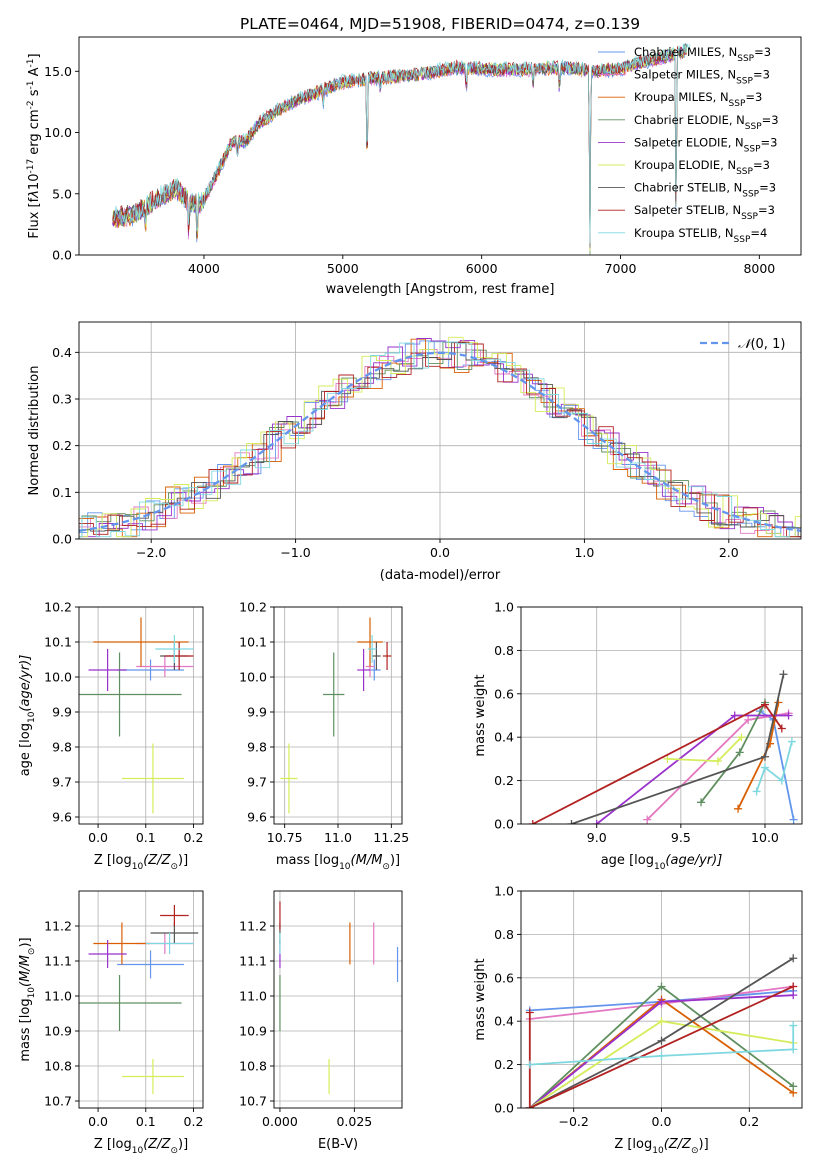  Describe the element at coordinates (504, 650) in the screenshot. I see `y-tick-label: 0.8` at that location.